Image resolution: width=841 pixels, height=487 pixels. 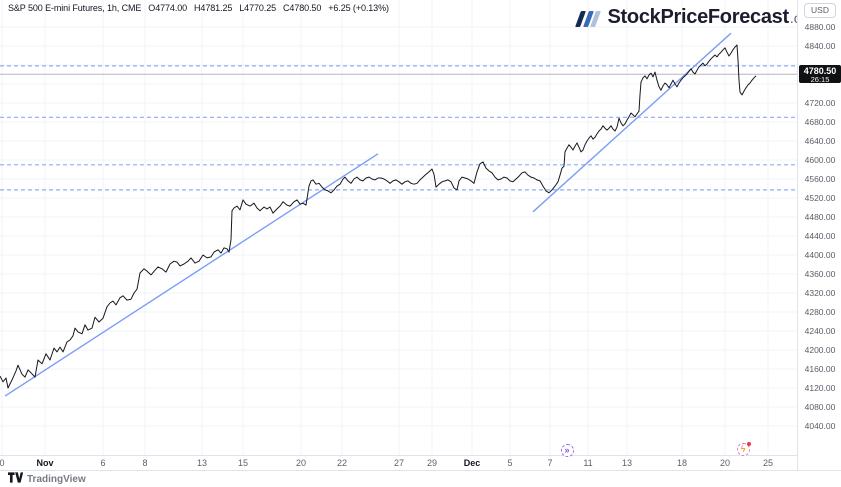 What do you see at coordinates (168, 8) in the screenshot?
I see `open-value: O4774.00` at bounding box center [168, 8].